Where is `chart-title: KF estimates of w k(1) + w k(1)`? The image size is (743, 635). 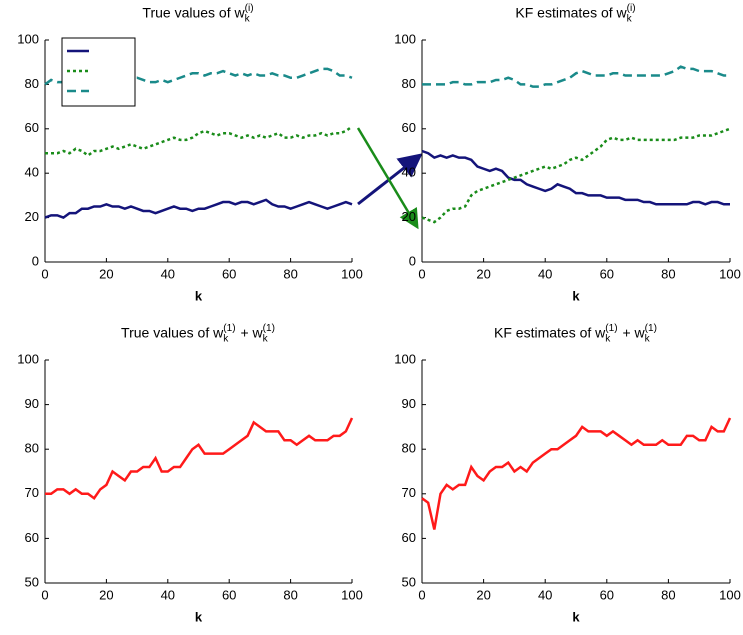 chart-title: KF estimates of w k(1) + w k(1) is located at coordinates (575, 334).